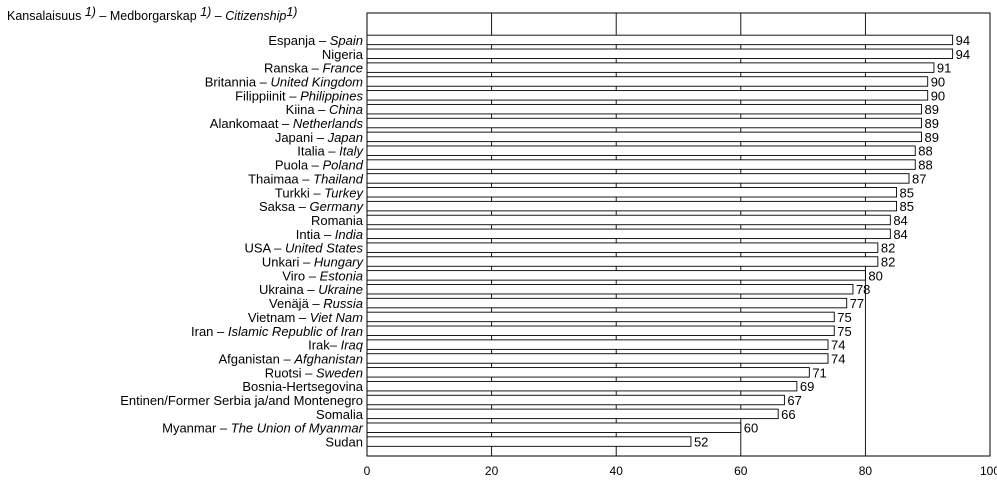  What do you see at coordinates (196, 428) in the screenshot?
I see `category-label-fi: Myanmar –` at bounding box center [196, 428].